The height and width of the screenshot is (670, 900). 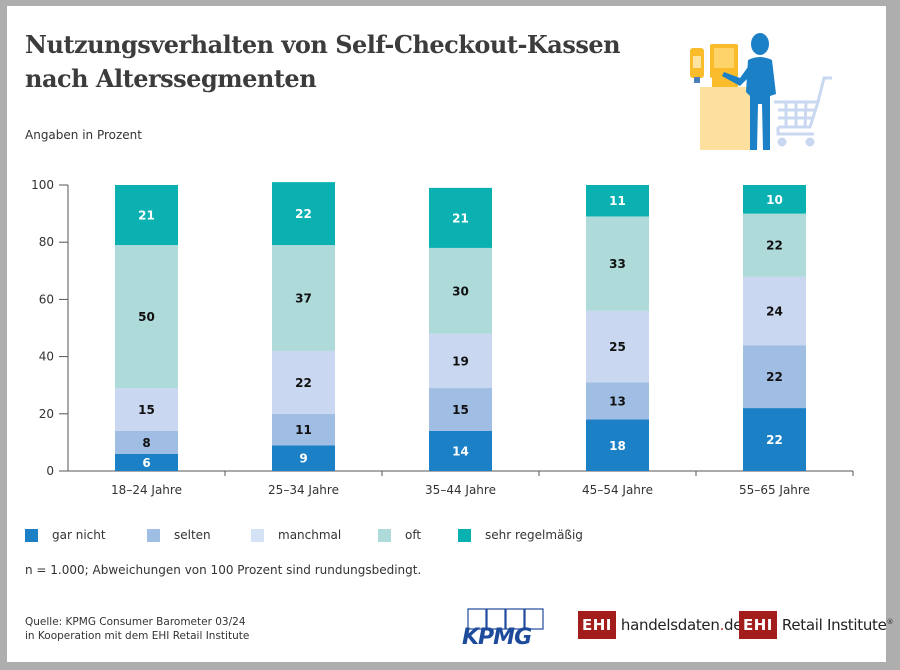 What do you see at coordinates (497, 636) in the screenshot?
I see `kpmg-wordmark: KPMG` at bounding box center [497, 636].